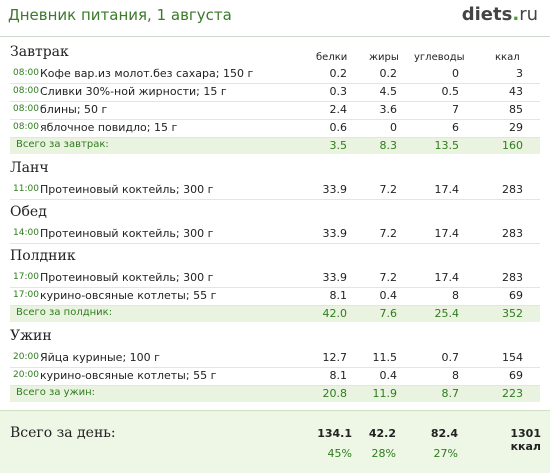 The width and height of the screenshot is (550, 473). What do you see at coordinates (393, 127) in the screenshot?
I see `food-fat: 0` at bounding box center [393, 127].